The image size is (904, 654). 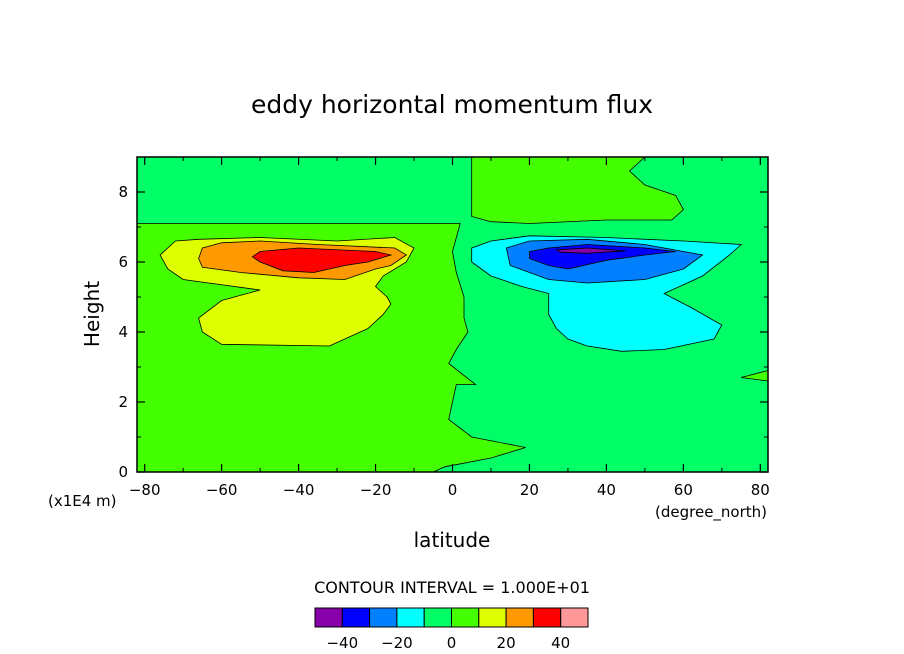 I want to click on x-tick-label: −80, so click(x=145, y=490).